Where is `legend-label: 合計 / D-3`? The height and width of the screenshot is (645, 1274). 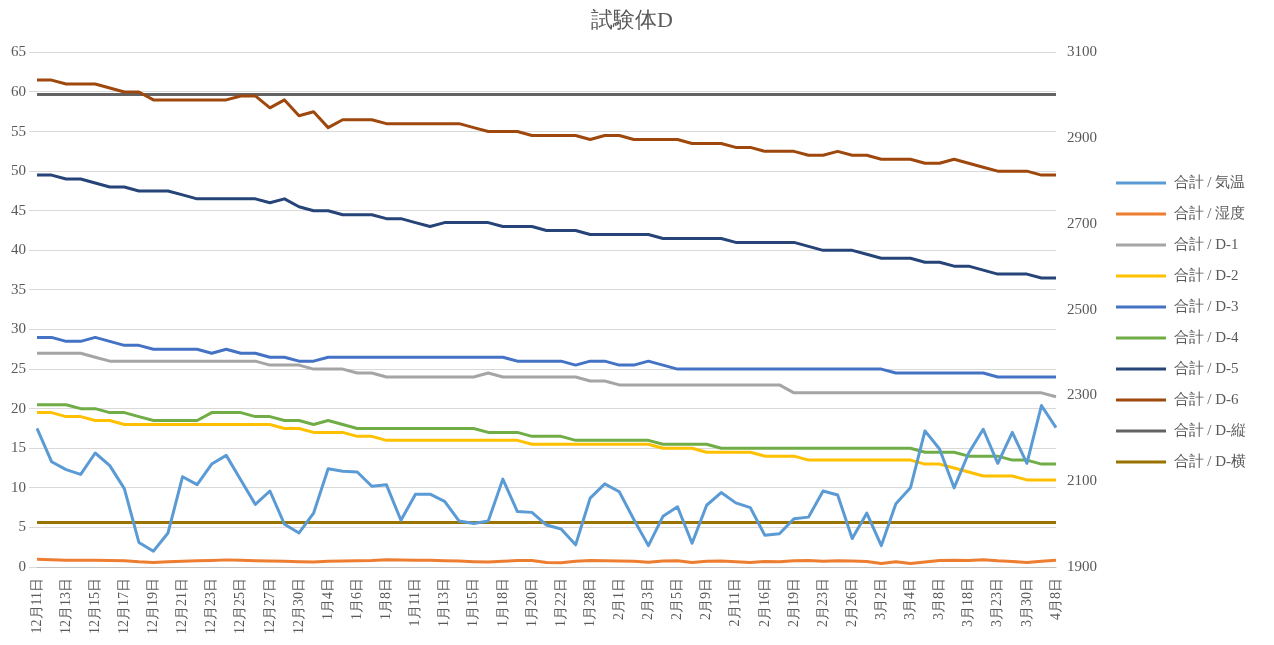 legend-label: 合計 / D-3 is located at coordinates (1206, 305).